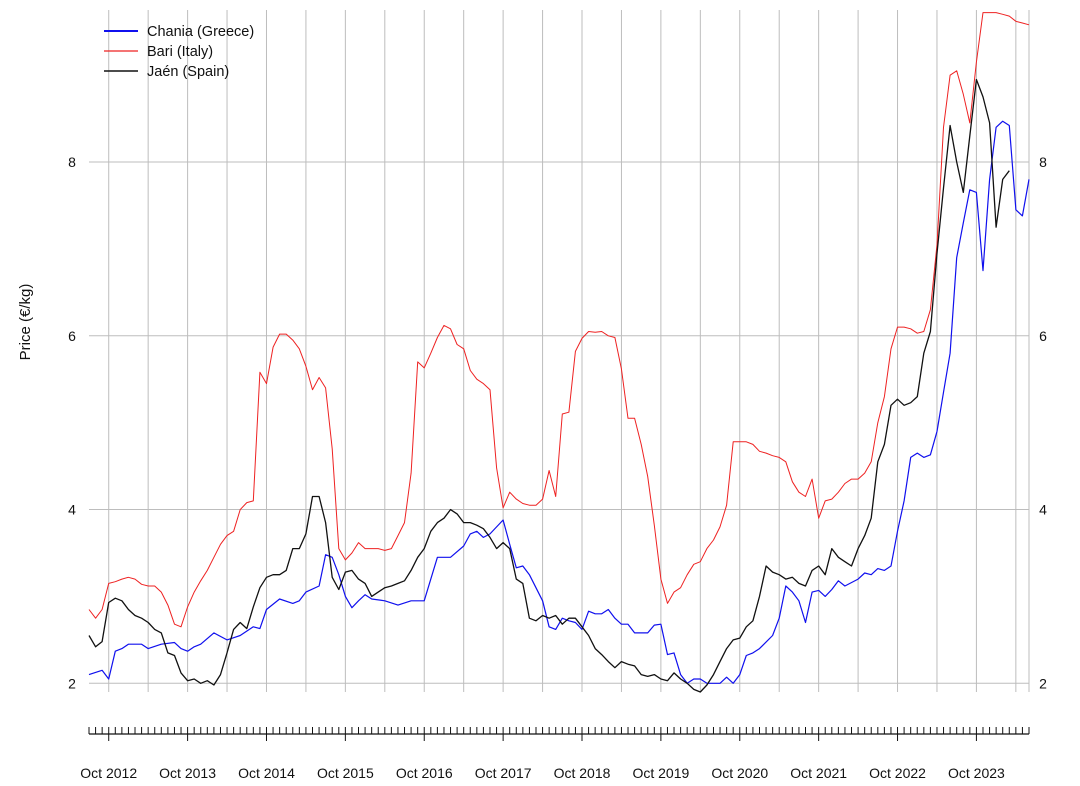  I want to click on legend-label-chania: Chania (Greece), so click(200, 32).